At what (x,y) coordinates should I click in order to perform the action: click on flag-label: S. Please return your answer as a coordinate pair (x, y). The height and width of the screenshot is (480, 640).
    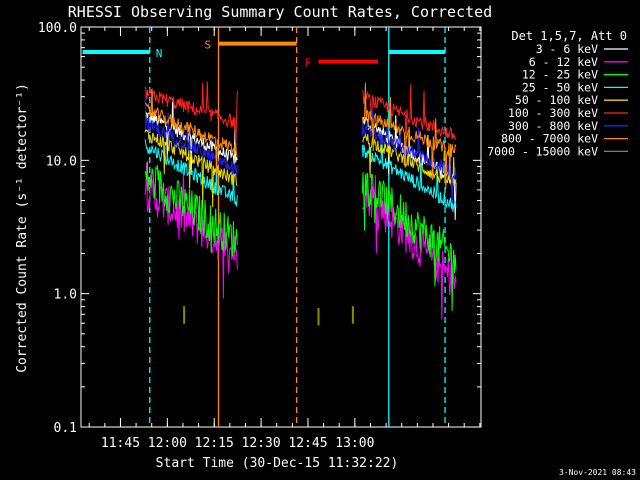
    Looking at the image, I should click on (208, 45).